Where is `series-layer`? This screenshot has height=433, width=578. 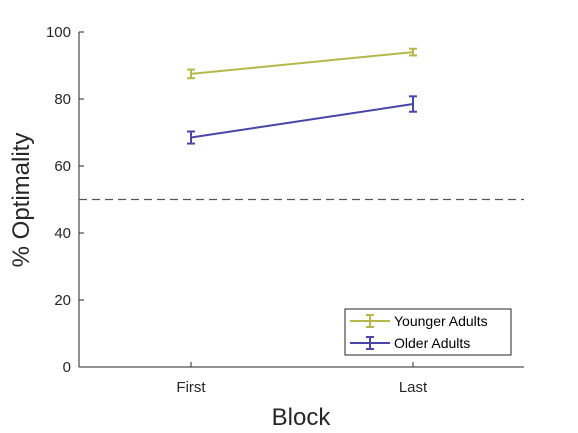
series-layer is located at coordinates (302, 96).